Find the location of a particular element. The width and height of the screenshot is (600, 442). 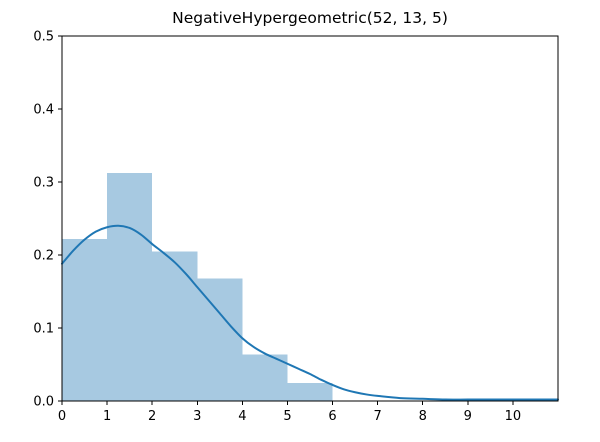

x-tick-label: 9 is located at coordinates (468, 416).